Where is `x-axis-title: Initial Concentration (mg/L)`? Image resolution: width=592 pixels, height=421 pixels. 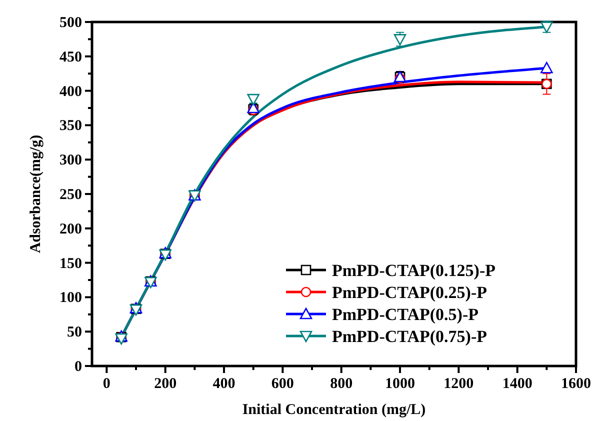 x-axis-title: Initial Concentration (mg/L) is located at coordinates (334, 410).